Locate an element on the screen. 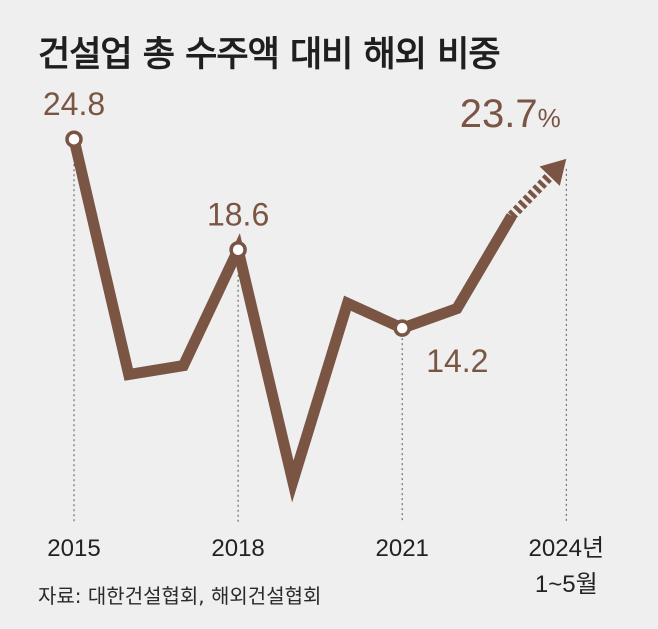  data-label-unit: % is located at coordinates (549, 118).